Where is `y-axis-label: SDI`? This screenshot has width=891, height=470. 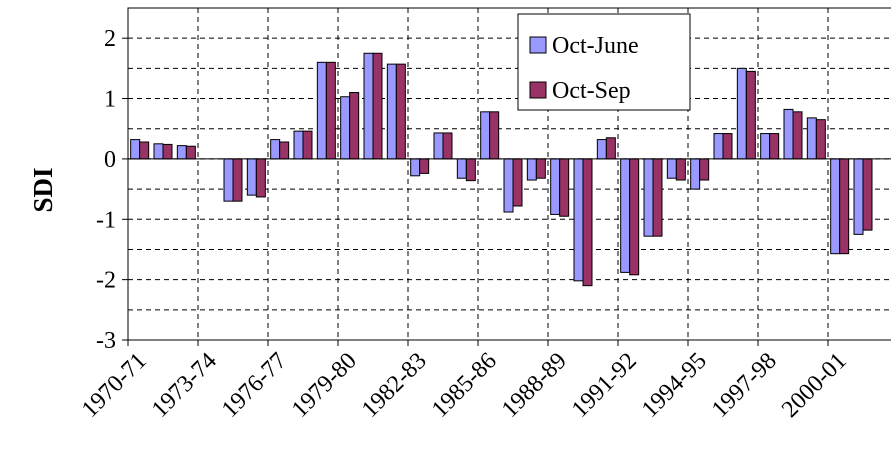
y-axis-label: SDI is located at coordinates (43, 189).